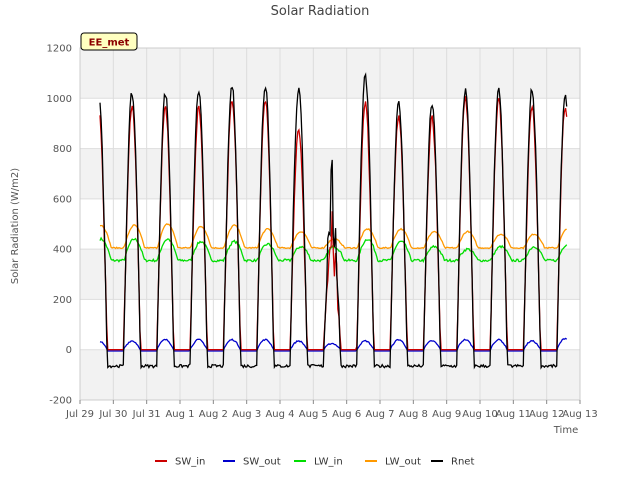 The height and width of the screenshot is (480, 640). What do you see at coordinates (62, 199) in the screenshot?
I see `y-tick-label: 600` at bounding box center [62, 199].